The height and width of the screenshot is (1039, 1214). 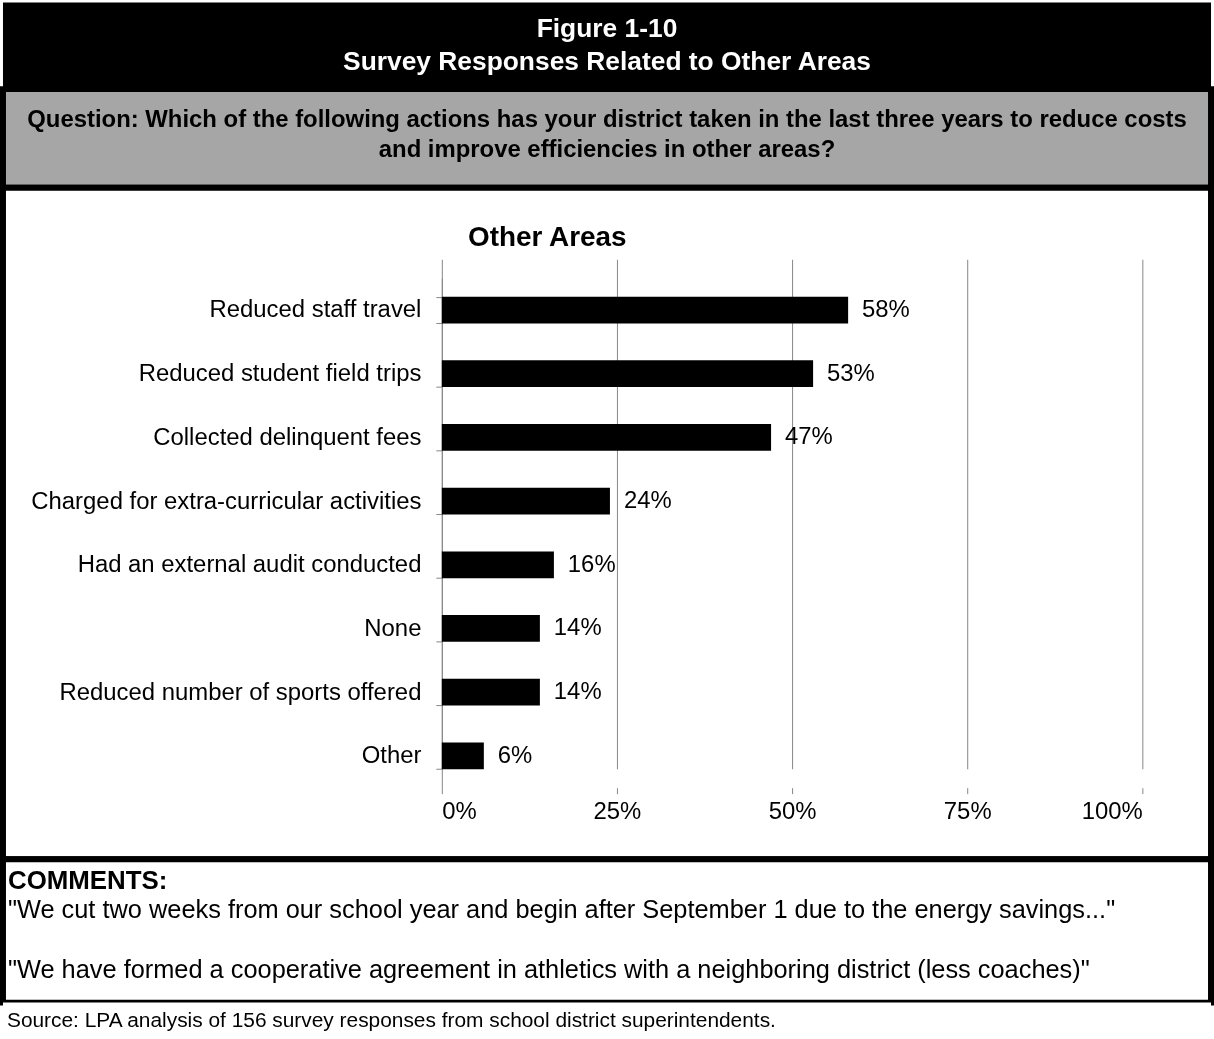 I want to click on x-tick-label: 25%, so click(x=617, y=811).